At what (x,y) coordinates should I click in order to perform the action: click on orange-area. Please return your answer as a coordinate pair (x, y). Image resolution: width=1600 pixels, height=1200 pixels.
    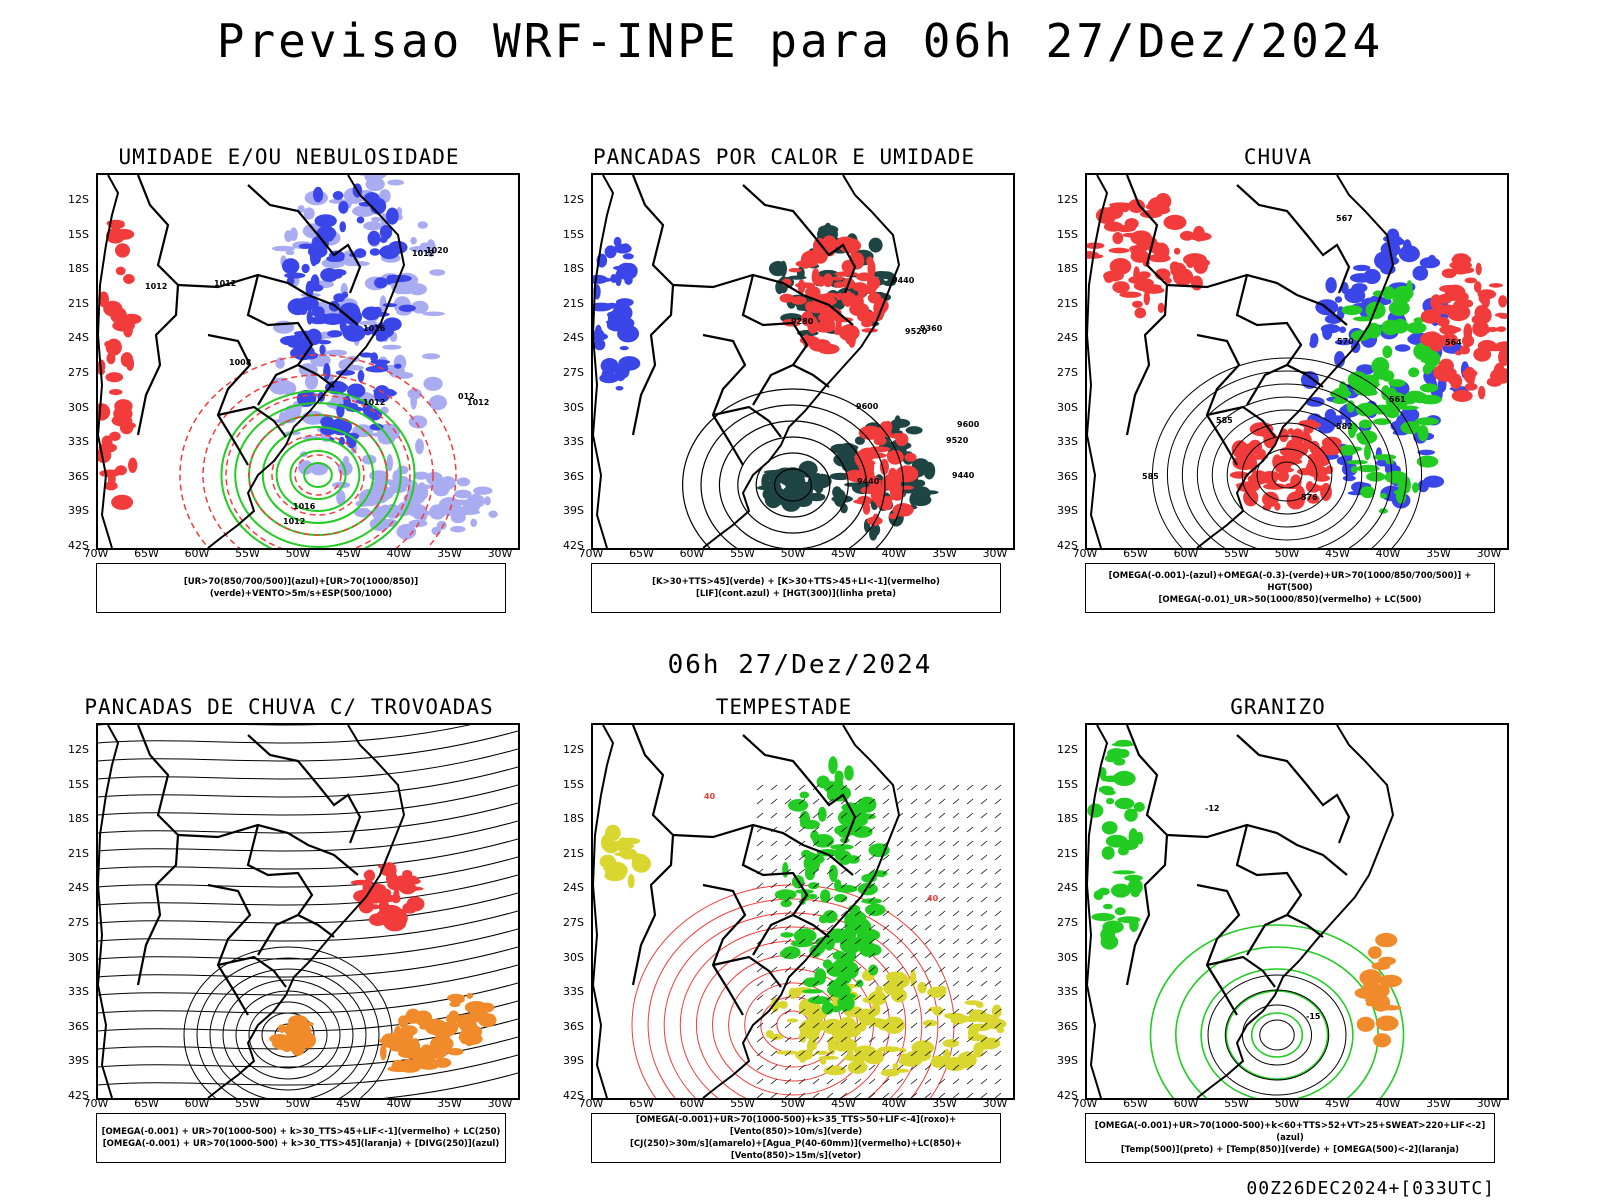
    Looking at the image, I should click on (471, 1019).